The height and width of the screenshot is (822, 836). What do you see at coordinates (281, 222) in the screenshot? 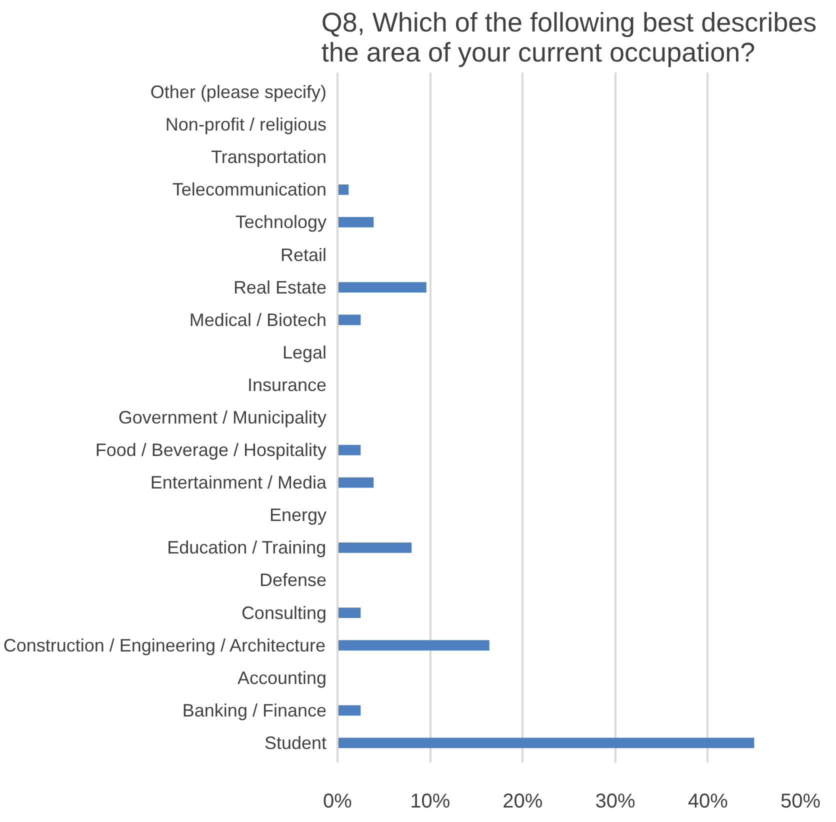
I see `y-tick-label: Technology` at bounding box center [281, 222].